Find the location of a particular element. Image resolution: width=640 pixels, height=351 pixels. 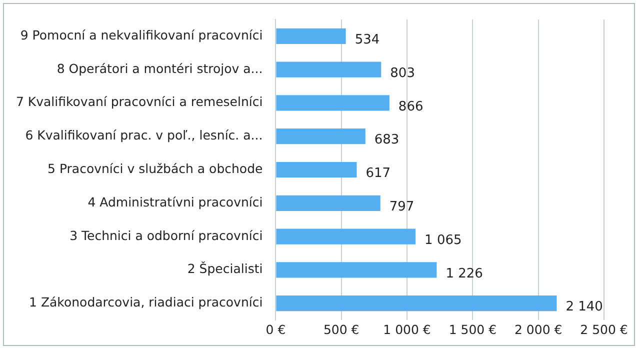

x-tick-label: 500 € is located at coordinates (341, 329).